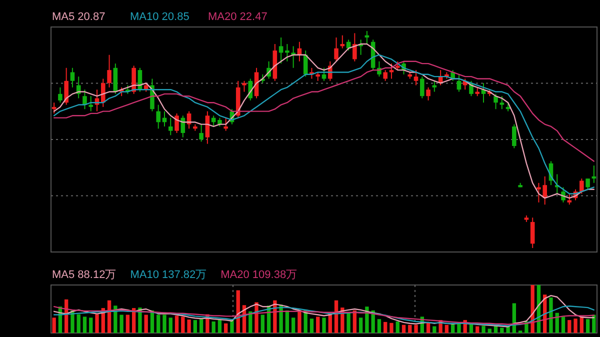 The image size is (600, 337). What do you see at coordinates (84, 275) in the screenshot?
I see `text: MA5 88.12万` at bounding box center [84, 275].